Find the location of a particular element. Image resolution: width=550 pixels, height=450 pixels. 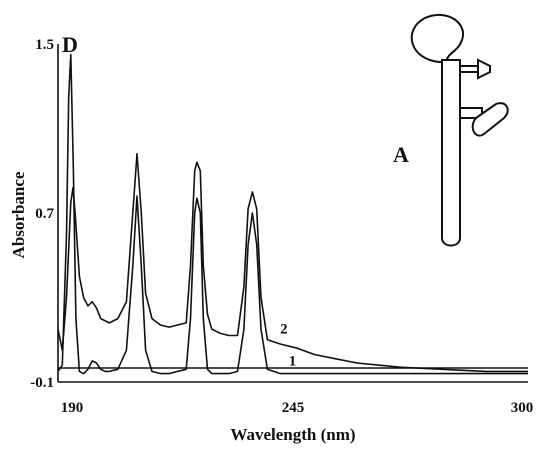

x-tick-label: 190 is located at coordinates (72, 408).